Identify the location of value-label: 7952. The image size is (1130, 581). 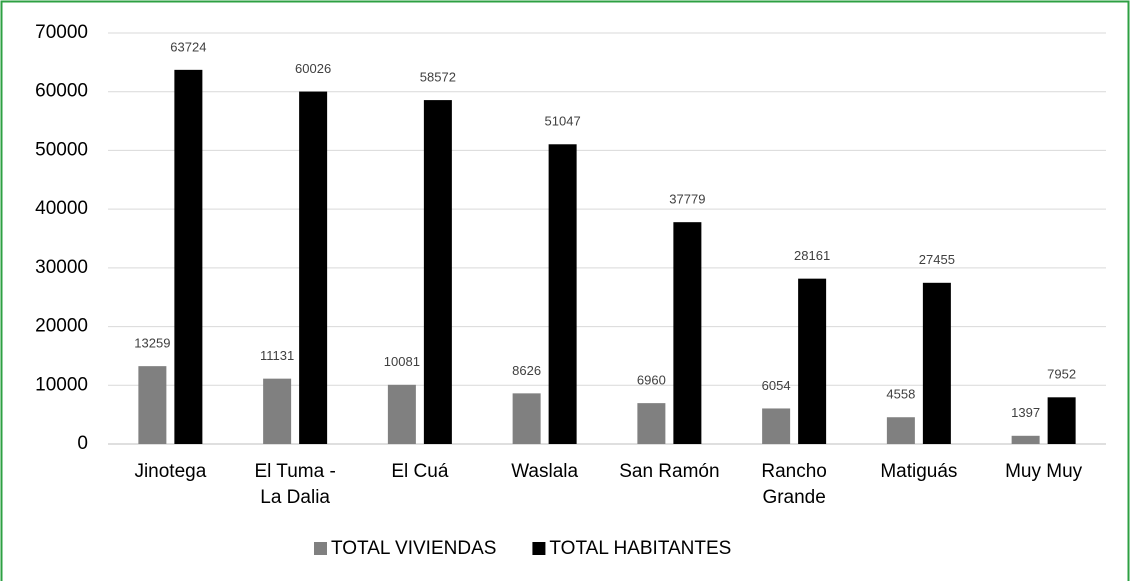
(1061, 374).